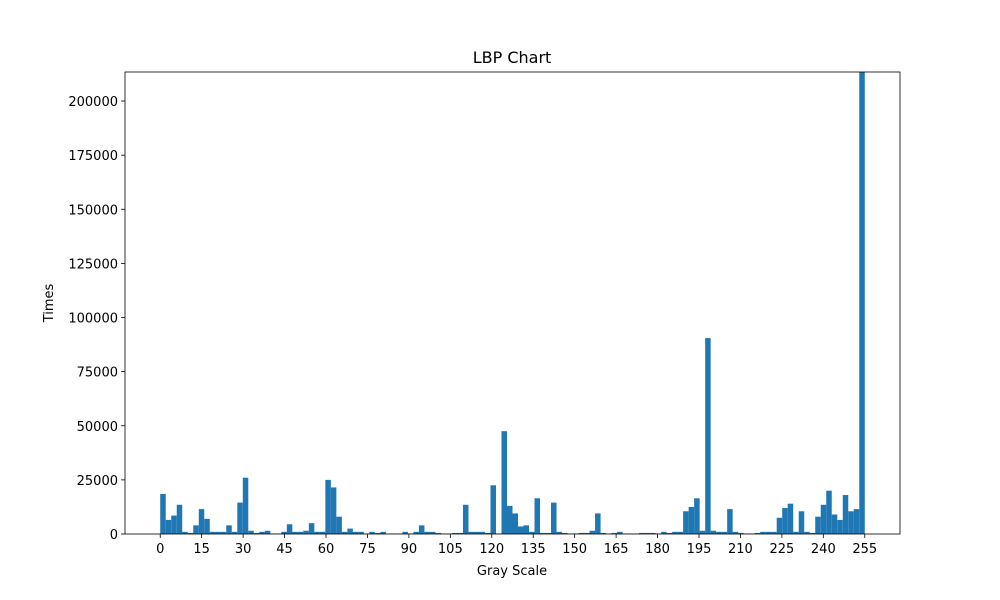 The width and height of the screenshot is (1000, 600). What do you see at coordinates (201, 549) in the screenshot?
I see `x-tick-label: 15` at bounding box center [201, 549].